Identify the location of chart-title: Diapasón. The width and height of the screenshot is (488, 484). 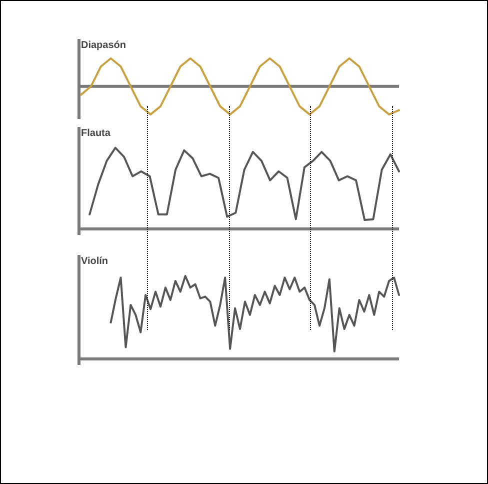
(103, 45).